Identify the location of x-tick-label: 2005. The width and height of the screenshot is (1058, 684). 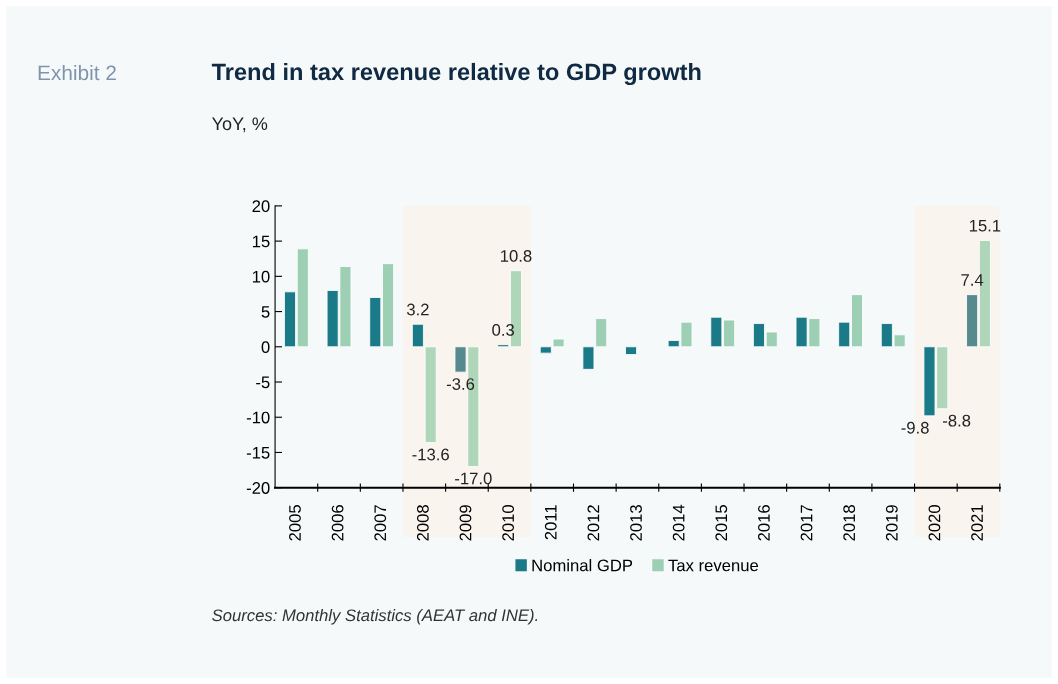
(295, 523).